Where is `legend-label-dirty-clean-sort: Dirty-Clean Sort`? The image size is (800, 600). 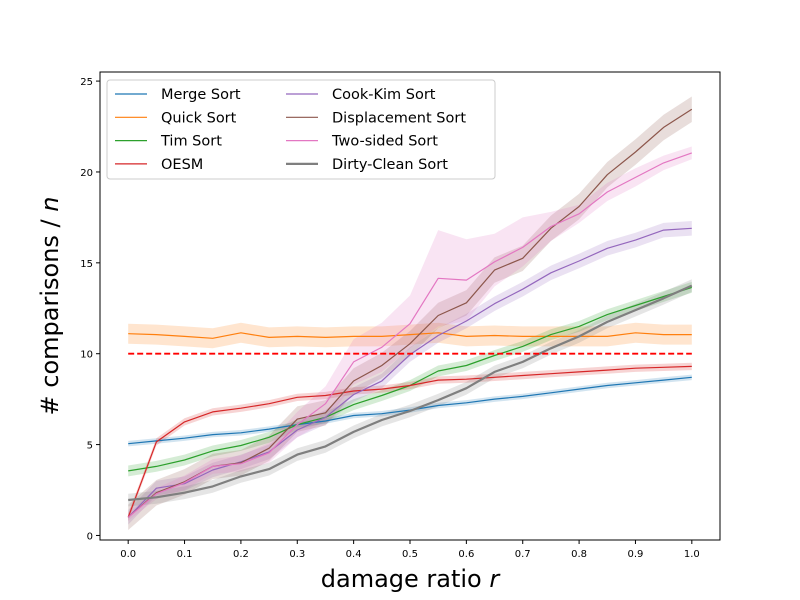 legend-label-dirty-clean-sort: Dirty-Clean Sort is located at coordinates (390, 165).